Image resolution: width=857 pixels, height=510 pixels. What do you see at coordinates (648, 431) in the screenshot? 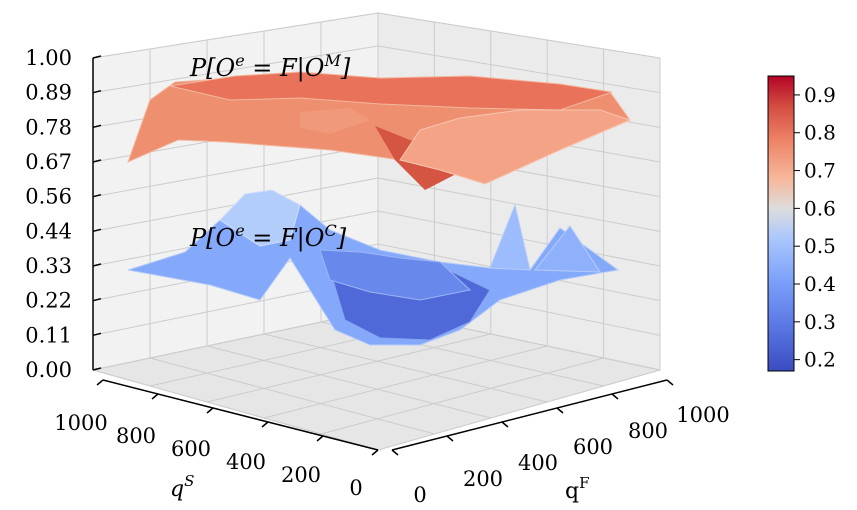
I see `x-tick-label: 800` at bounding box center [648, 431].